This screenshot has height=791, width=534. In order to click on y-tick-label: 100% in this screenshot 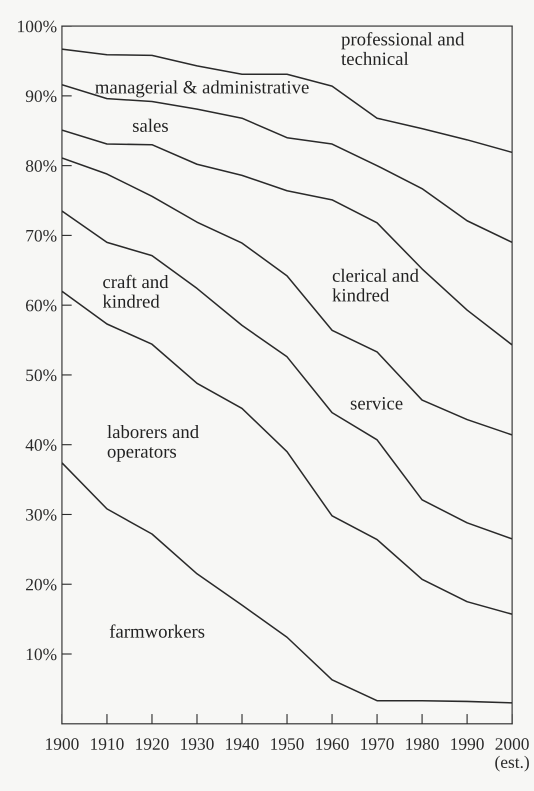, I will do `click(37, 26)`.